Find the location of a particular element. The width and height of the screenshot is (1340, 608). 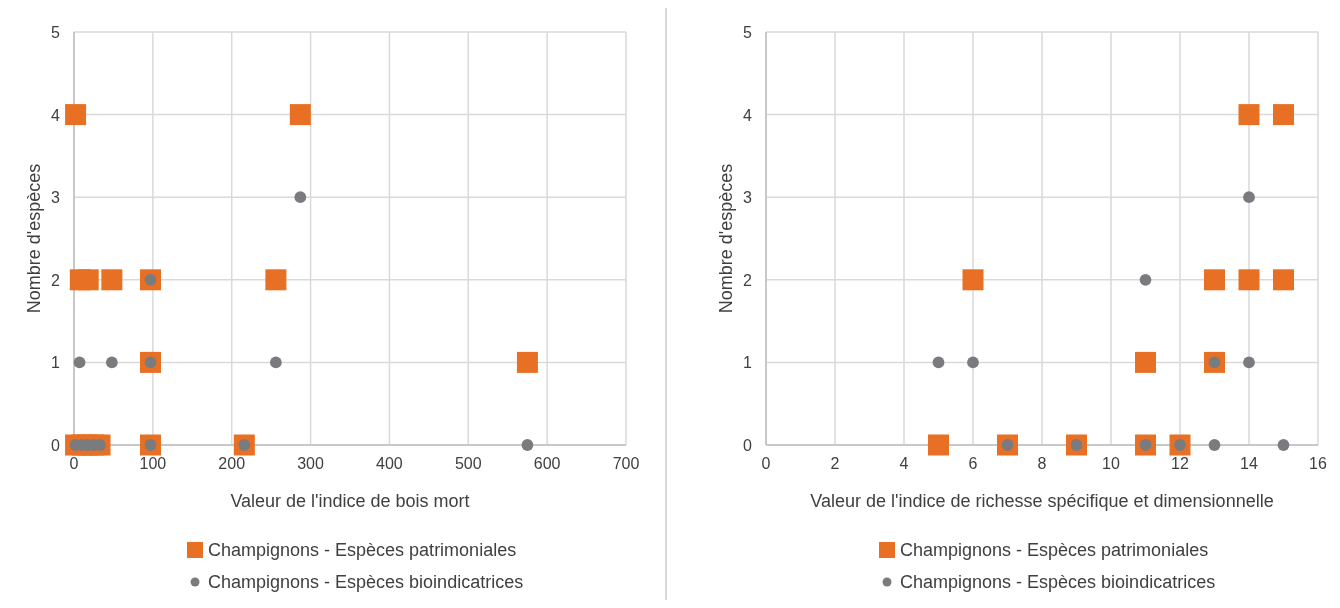

x-axis-title: Valeur de l'indice de richesse spécifique et dimensionnelle is located at coordinates (1042, 501).